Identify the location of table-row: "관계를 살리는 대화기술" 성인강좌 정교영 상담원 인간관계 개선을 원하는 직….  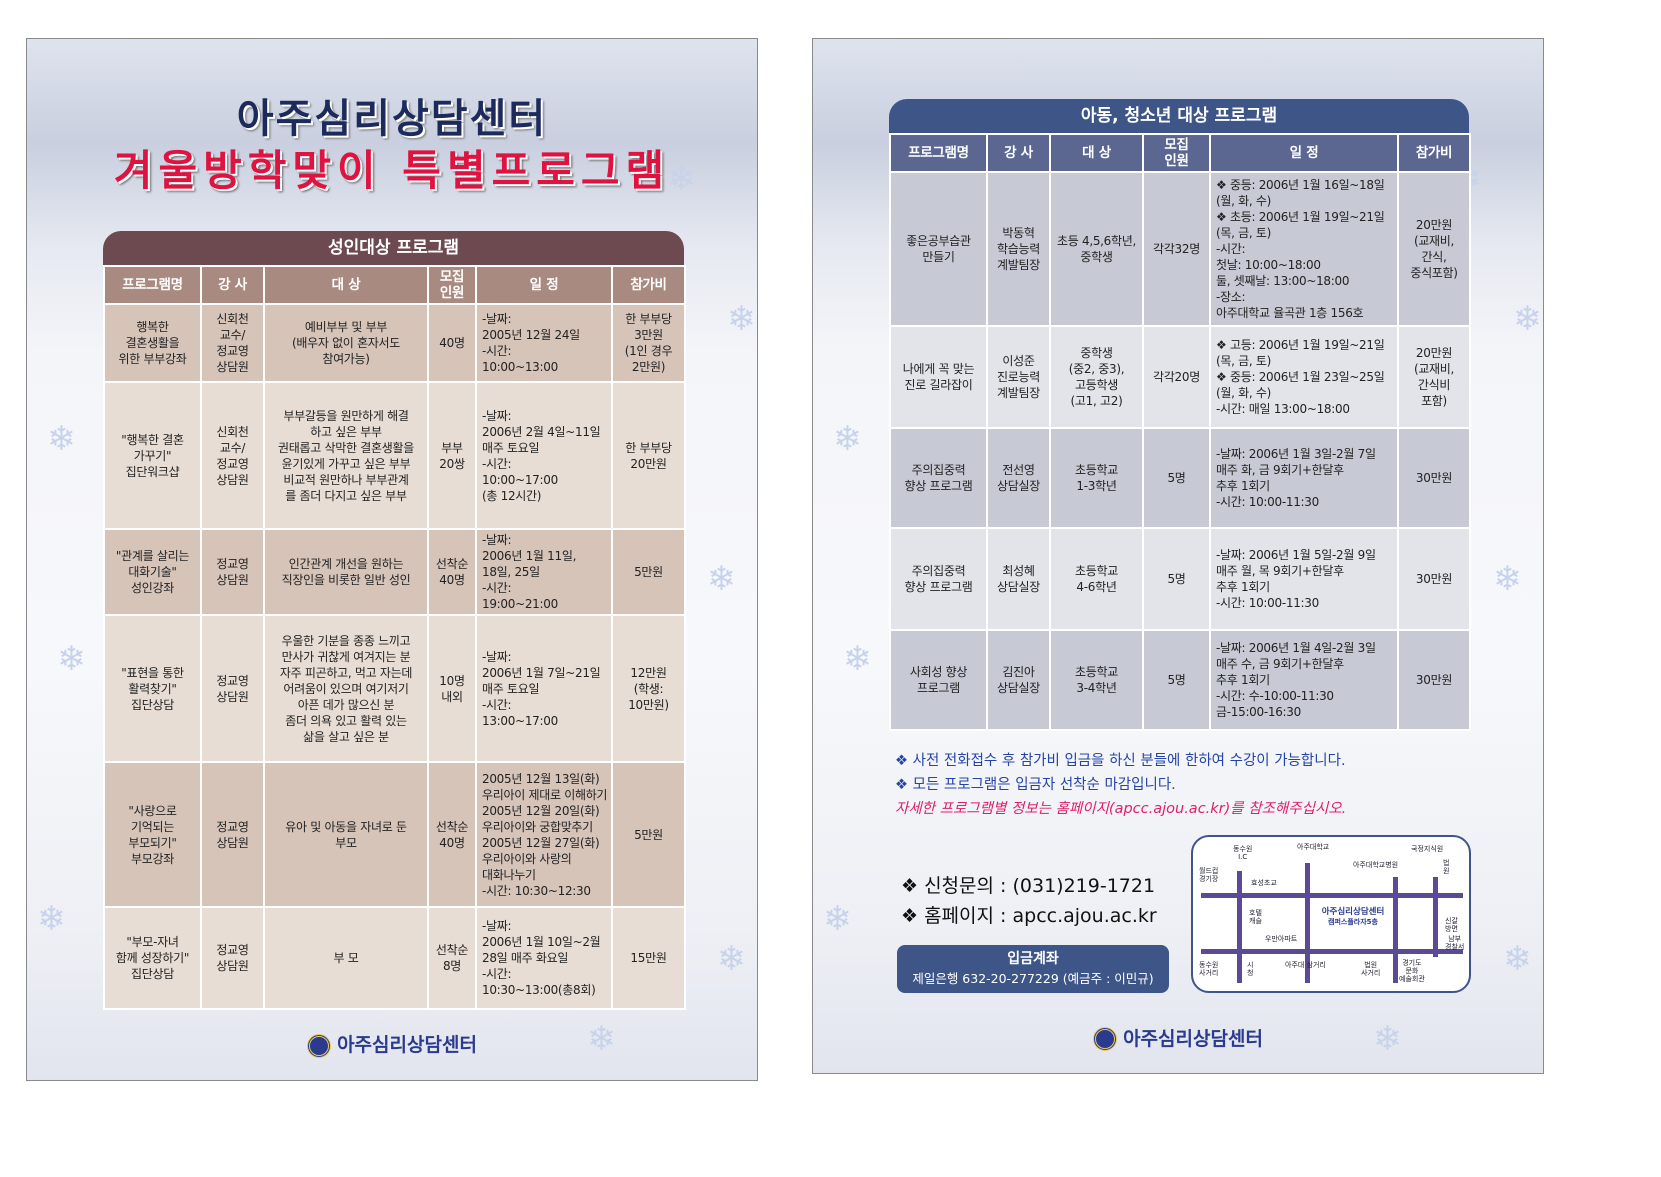
(394, 572).